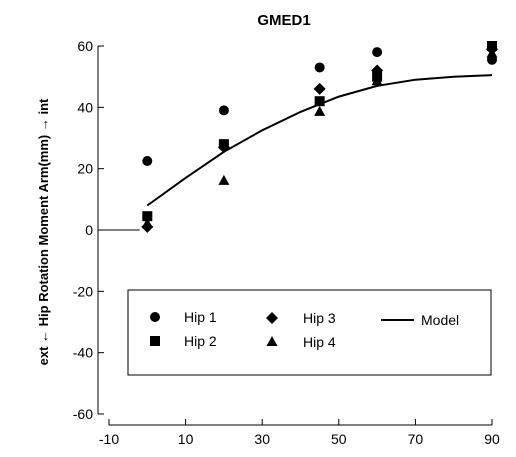  Describe the element at coordinates (186, 439) in the screenshot. I see `x-tick-label: 10` at that location.